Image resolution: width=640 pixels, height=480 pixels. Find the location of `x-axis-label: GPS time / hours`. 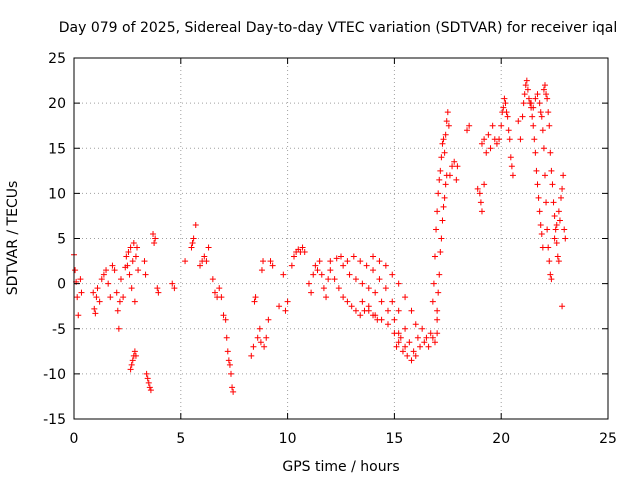

x-axis-label: GPS time / hours is located at coordinates (340, 467).